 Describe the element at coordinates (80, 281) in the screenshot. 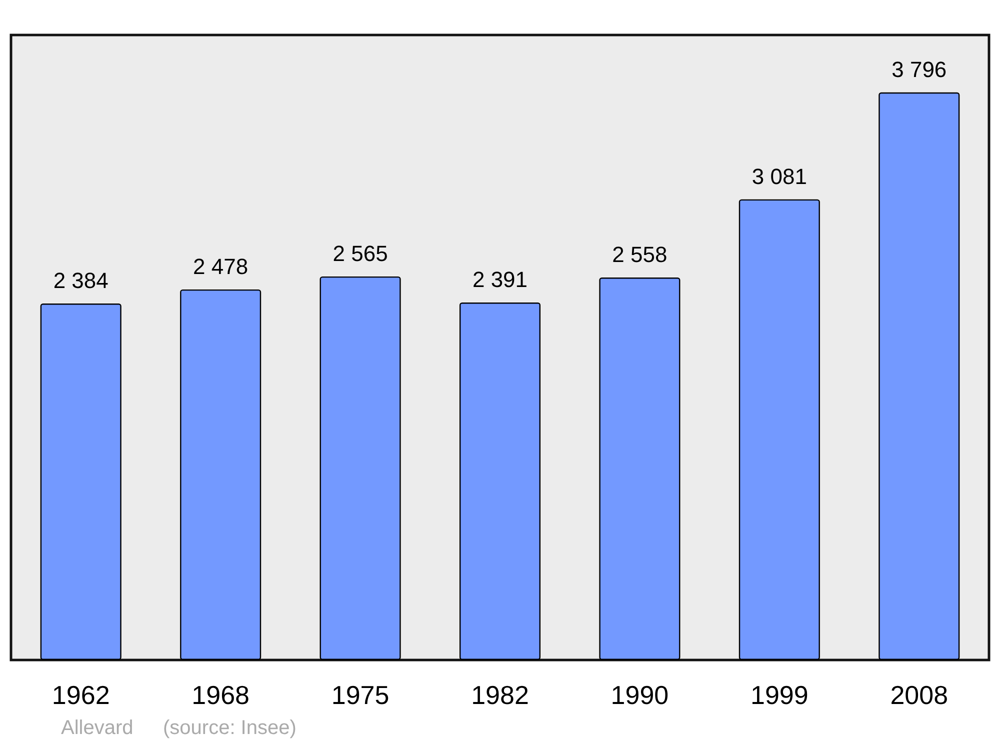

I see `data-label: 2 384` at that location.